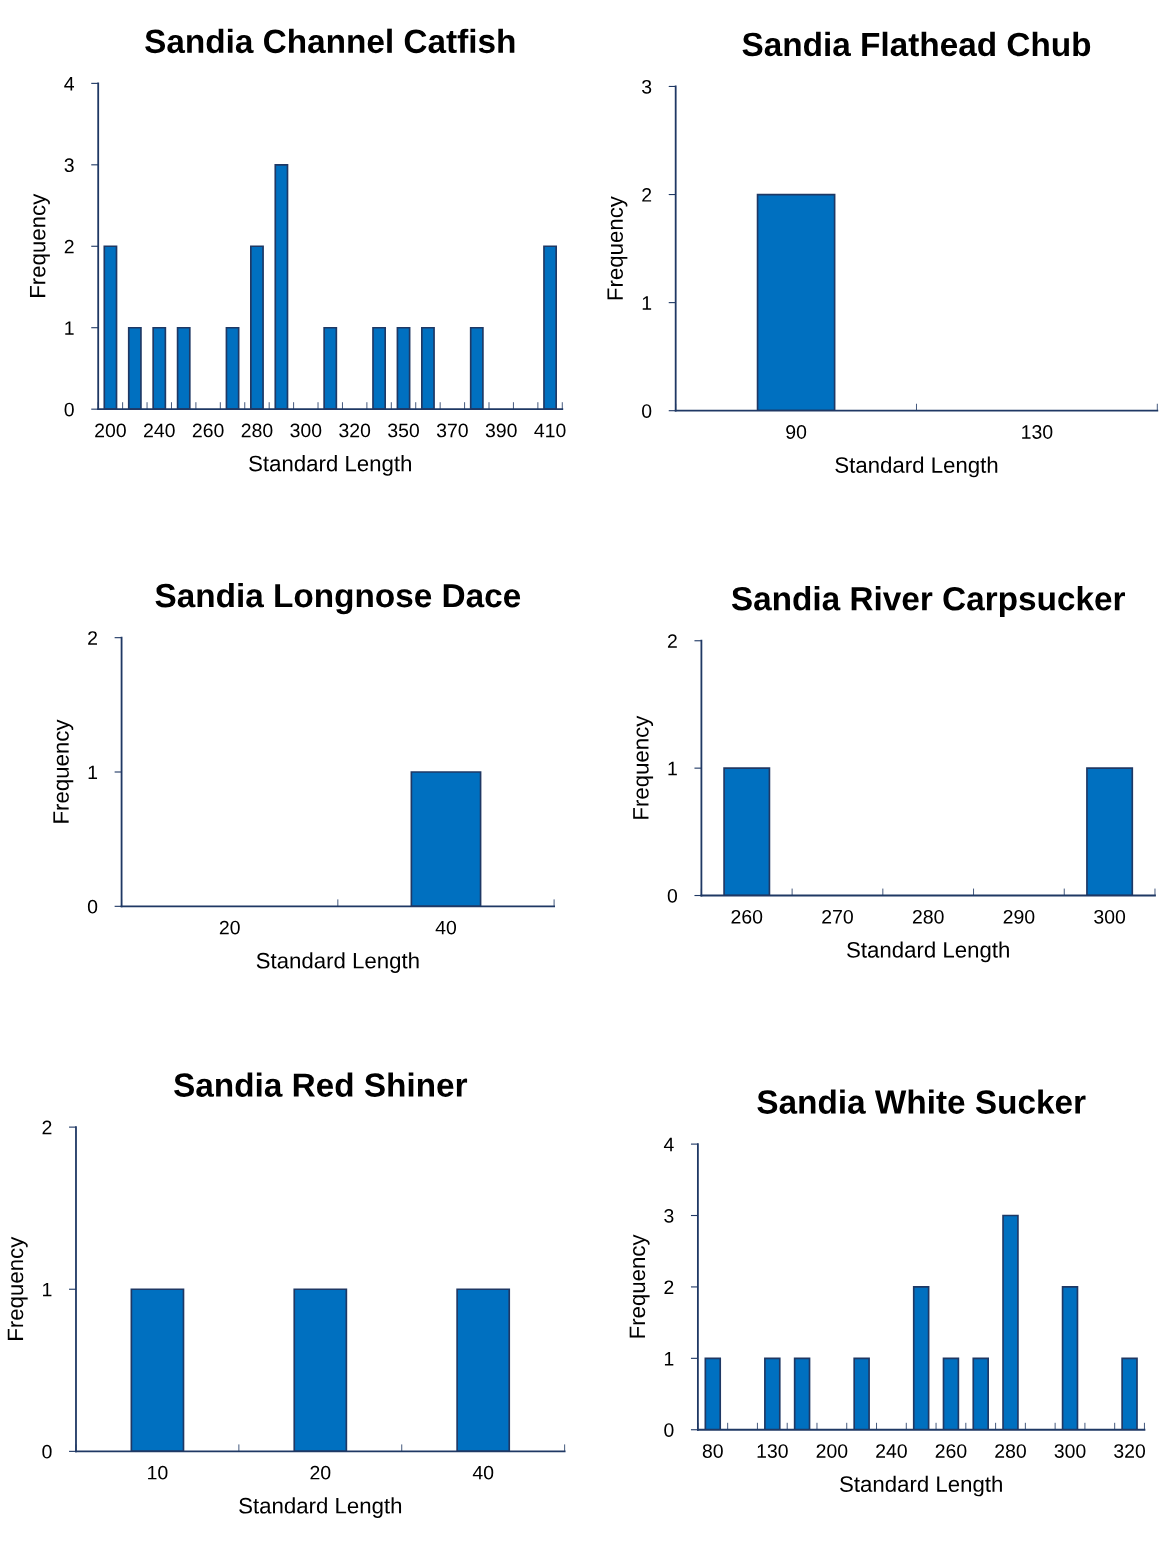  What do you see at coordinates (330, 41) in the screenshot?
I see `chart-title: Sandia Channel Catfish` at bounding box center [330, 41].